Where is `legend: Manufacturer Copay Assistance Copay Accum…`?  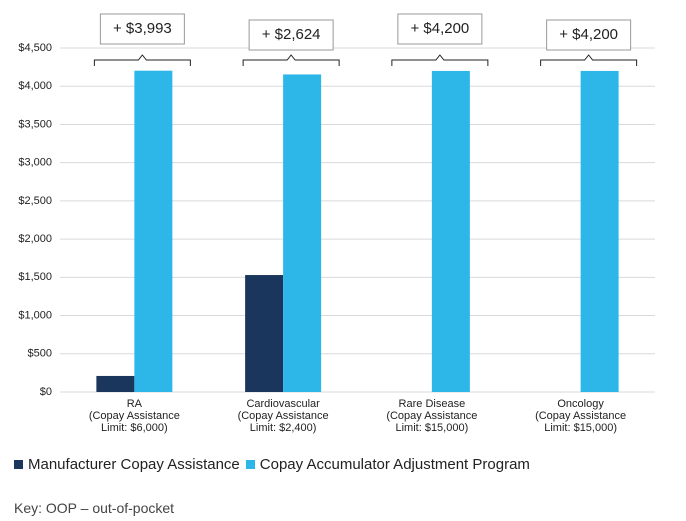
legend: Manufacturer Copay Assistance Copay Accum… is located at coordinates (272, 464).